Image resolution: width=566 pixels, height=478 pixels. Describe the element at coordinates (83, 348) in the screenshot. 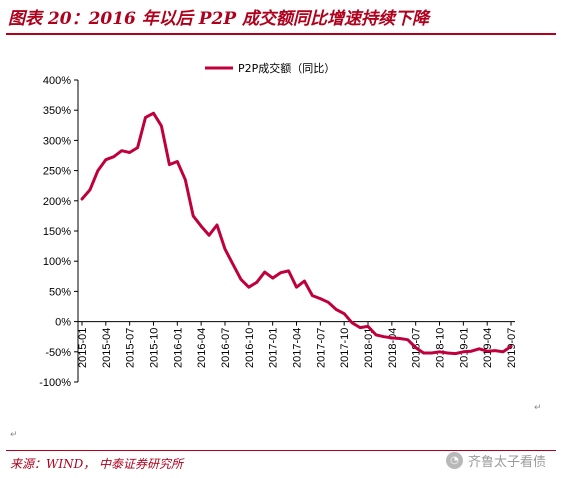

I see `x-tick-label: 2015-01` at that location.